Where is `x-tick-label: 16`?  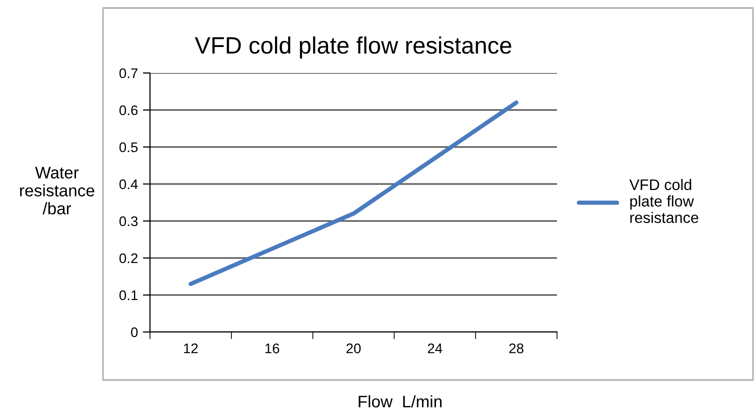
x-tick-label: 16 is located at coordinates (272, 348).